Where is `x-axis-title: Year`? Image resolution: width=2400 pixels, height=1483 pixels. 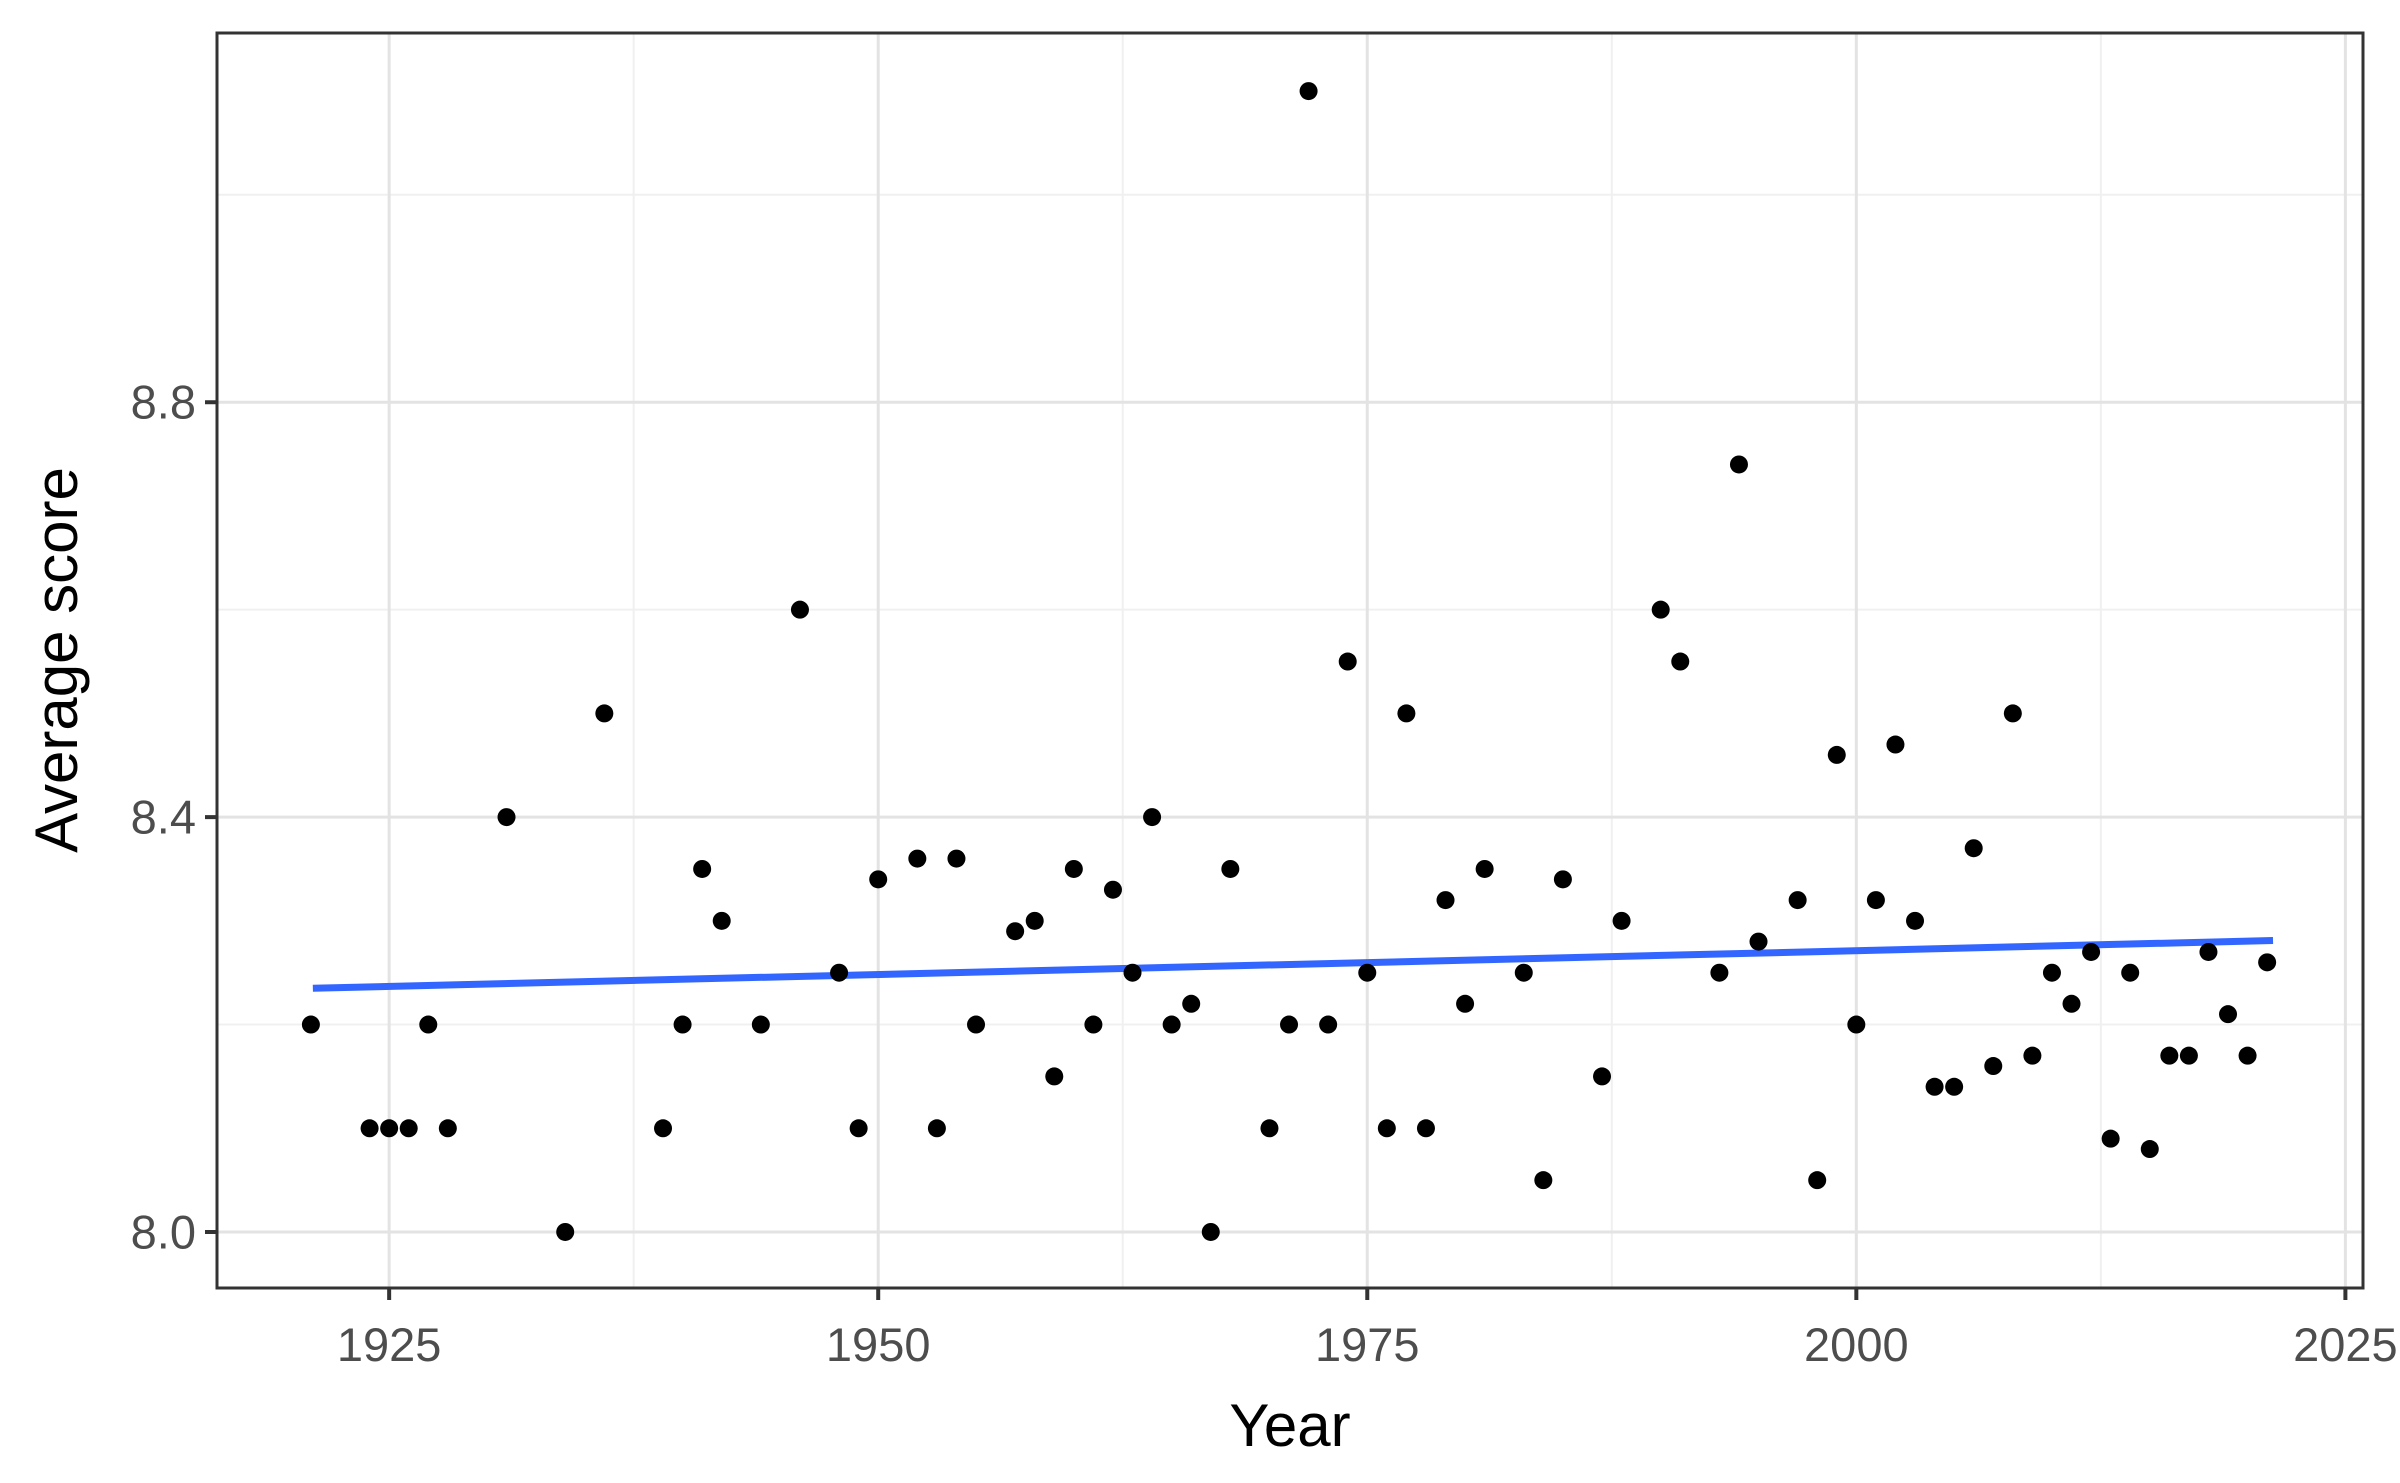
x-axis-title: Year is located at coordinates (1290, 1425).